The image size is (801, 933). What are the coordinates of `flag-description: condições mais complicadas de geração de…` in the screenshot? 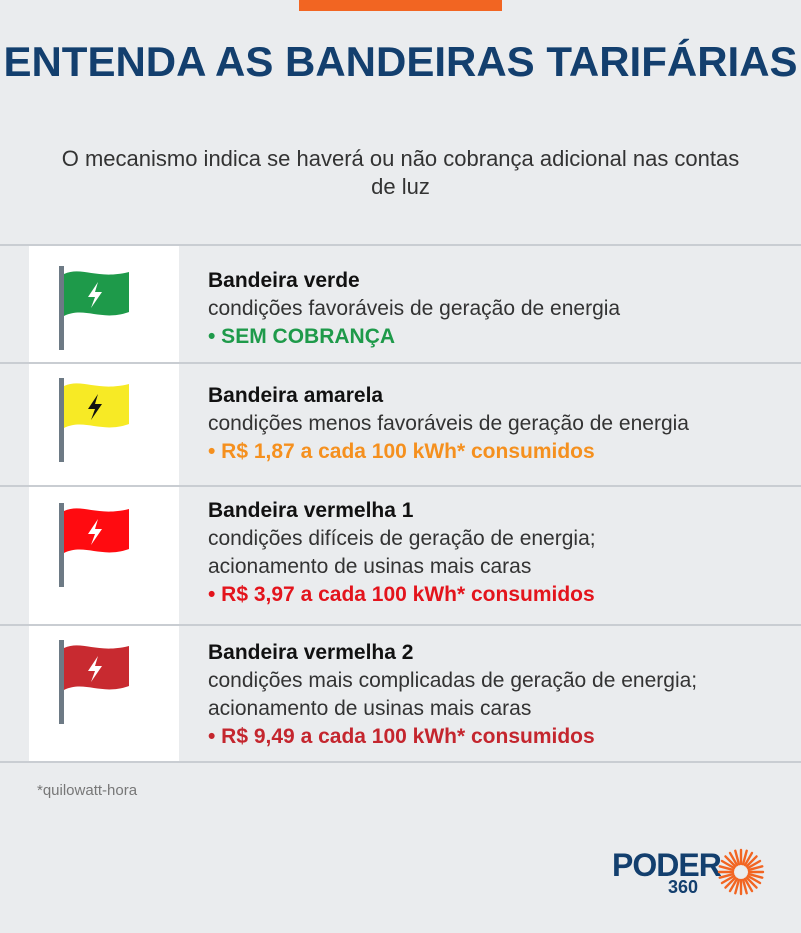 It's located at (453, 694).